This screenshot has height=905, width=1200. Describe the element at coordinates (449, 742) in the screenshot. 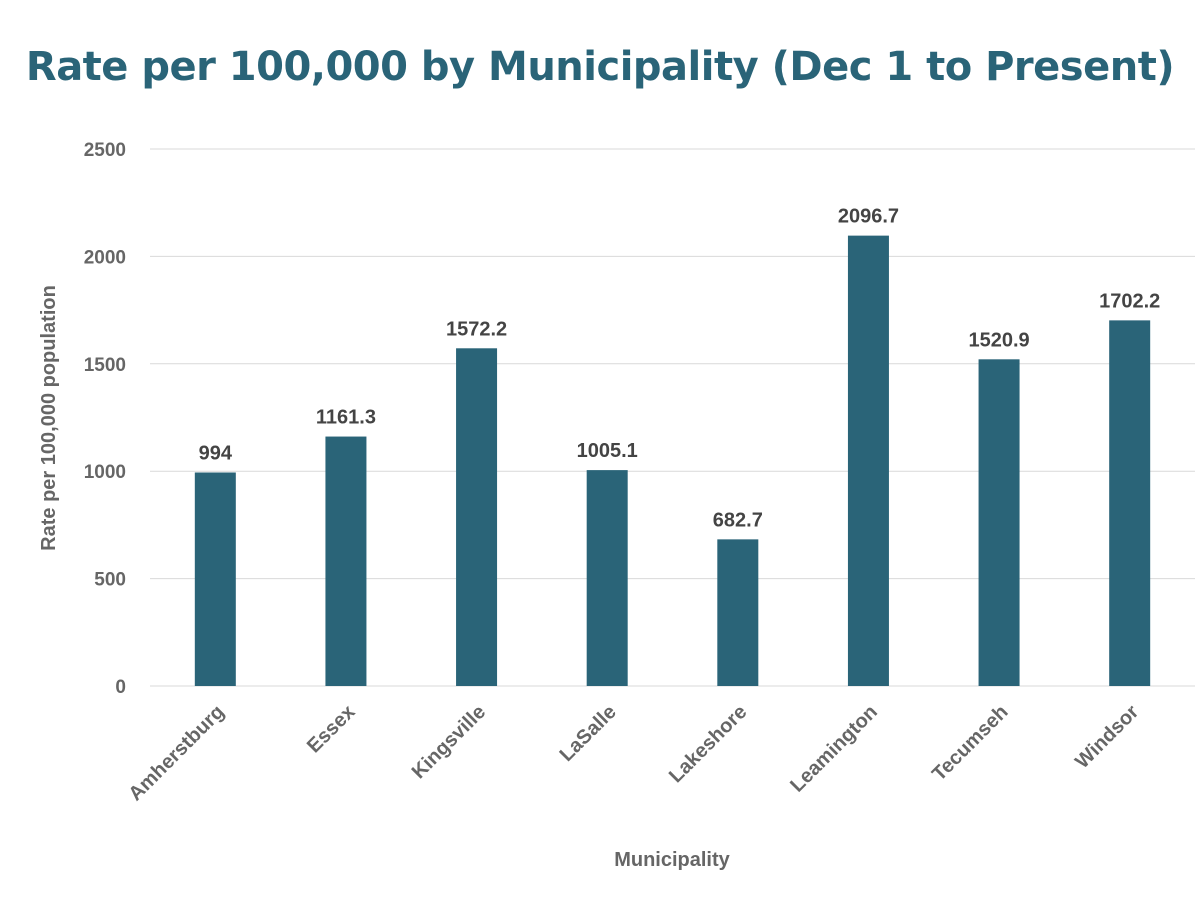

I see `x-tick-label: Kingsville` at that location.